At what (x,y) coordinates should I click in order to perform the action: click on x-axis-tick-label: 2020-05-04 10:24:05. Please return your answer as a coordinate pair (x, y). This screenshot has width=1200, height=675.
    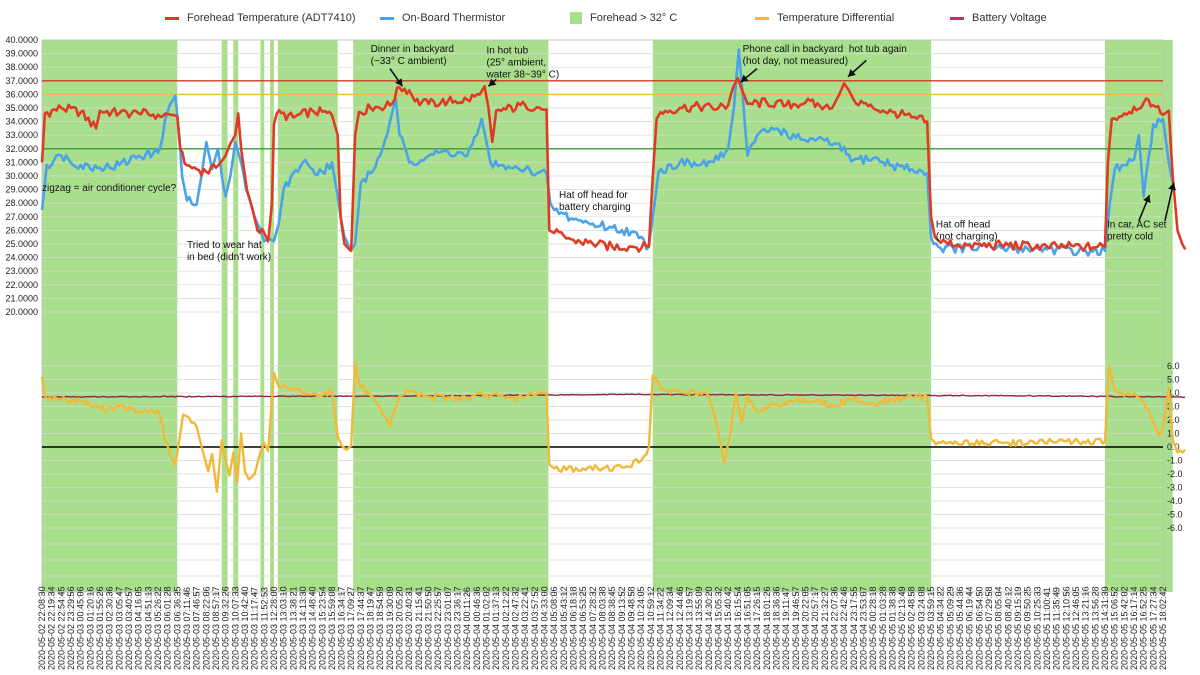
    Looking at the image, I should click on (641, 628).